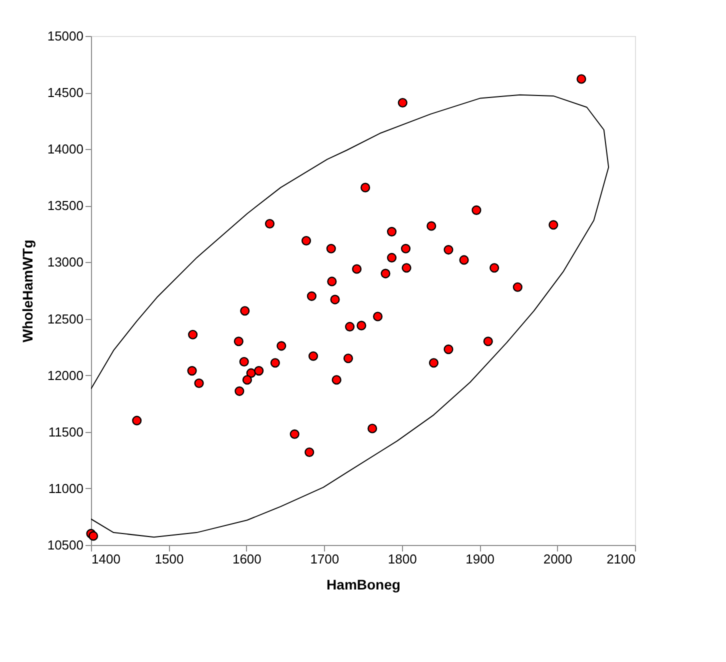 This screenshot has height=662, width=726. I want to click on x-tick-label: 1400, so click(106, 559).